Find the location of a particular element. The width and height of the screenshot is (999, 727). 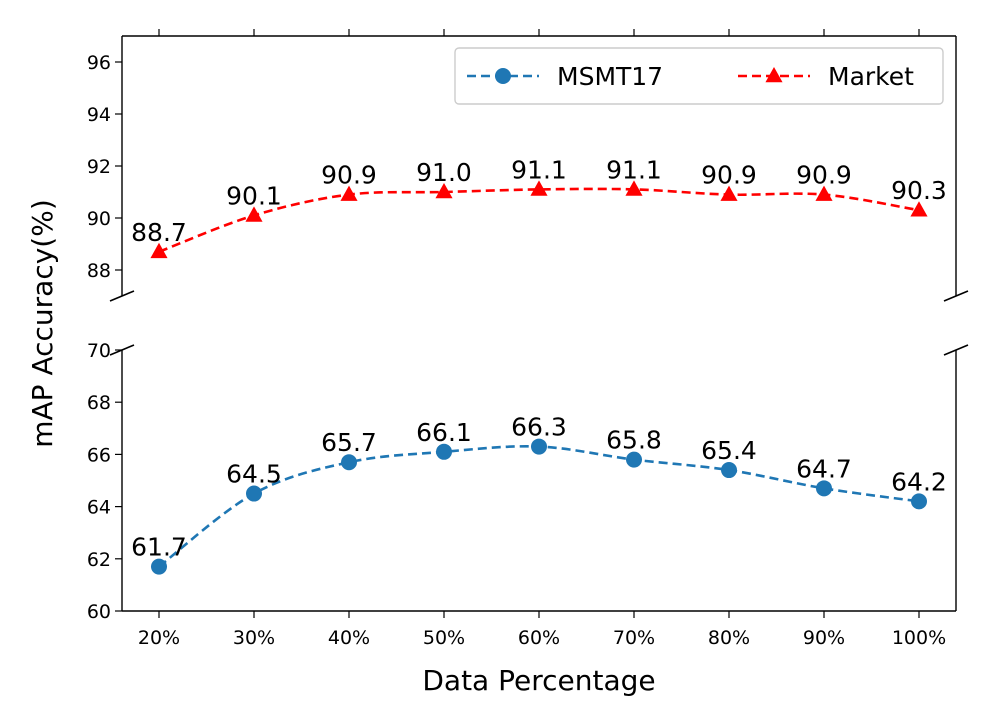

lower-y-tick-label: 66 is located at coordinates (99, 455).